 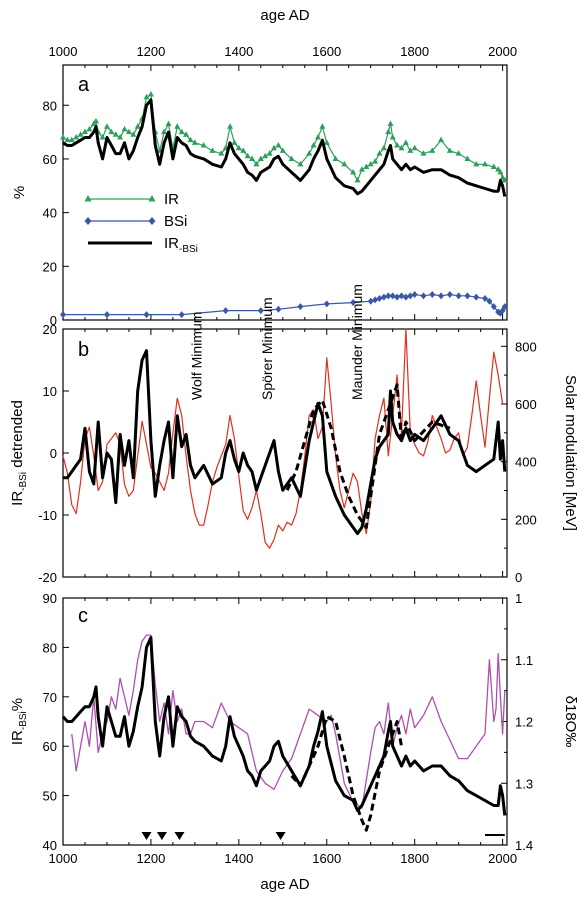 What do you see at coordinates (50, 329) in the screenshot?
I see `y-tick-label: 20` at bounding box center [50, 329].